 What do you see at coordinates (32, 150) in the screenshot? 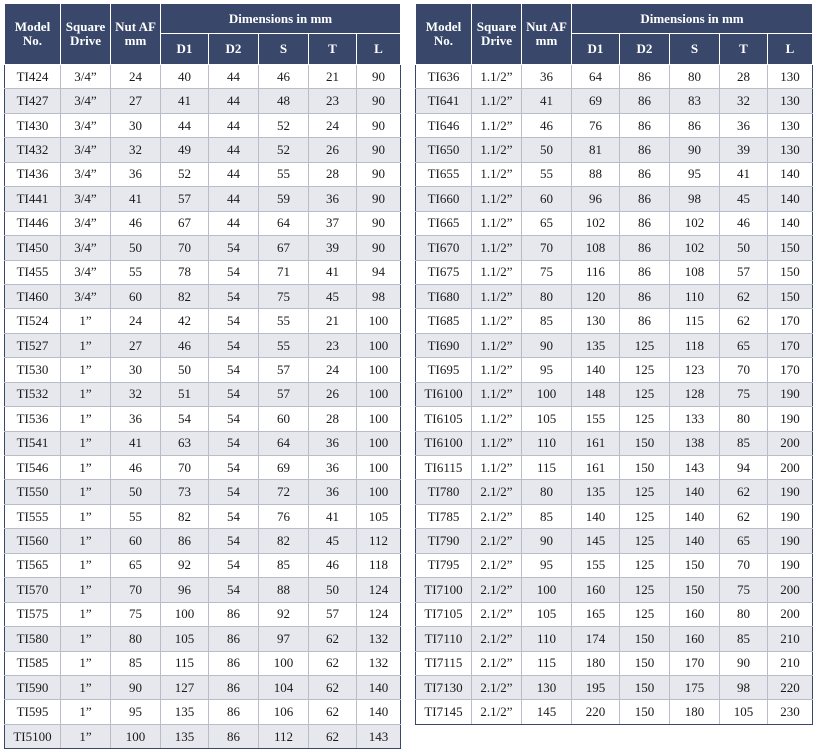
I see `cell-model: TI432` at bounding box center [32, 150].